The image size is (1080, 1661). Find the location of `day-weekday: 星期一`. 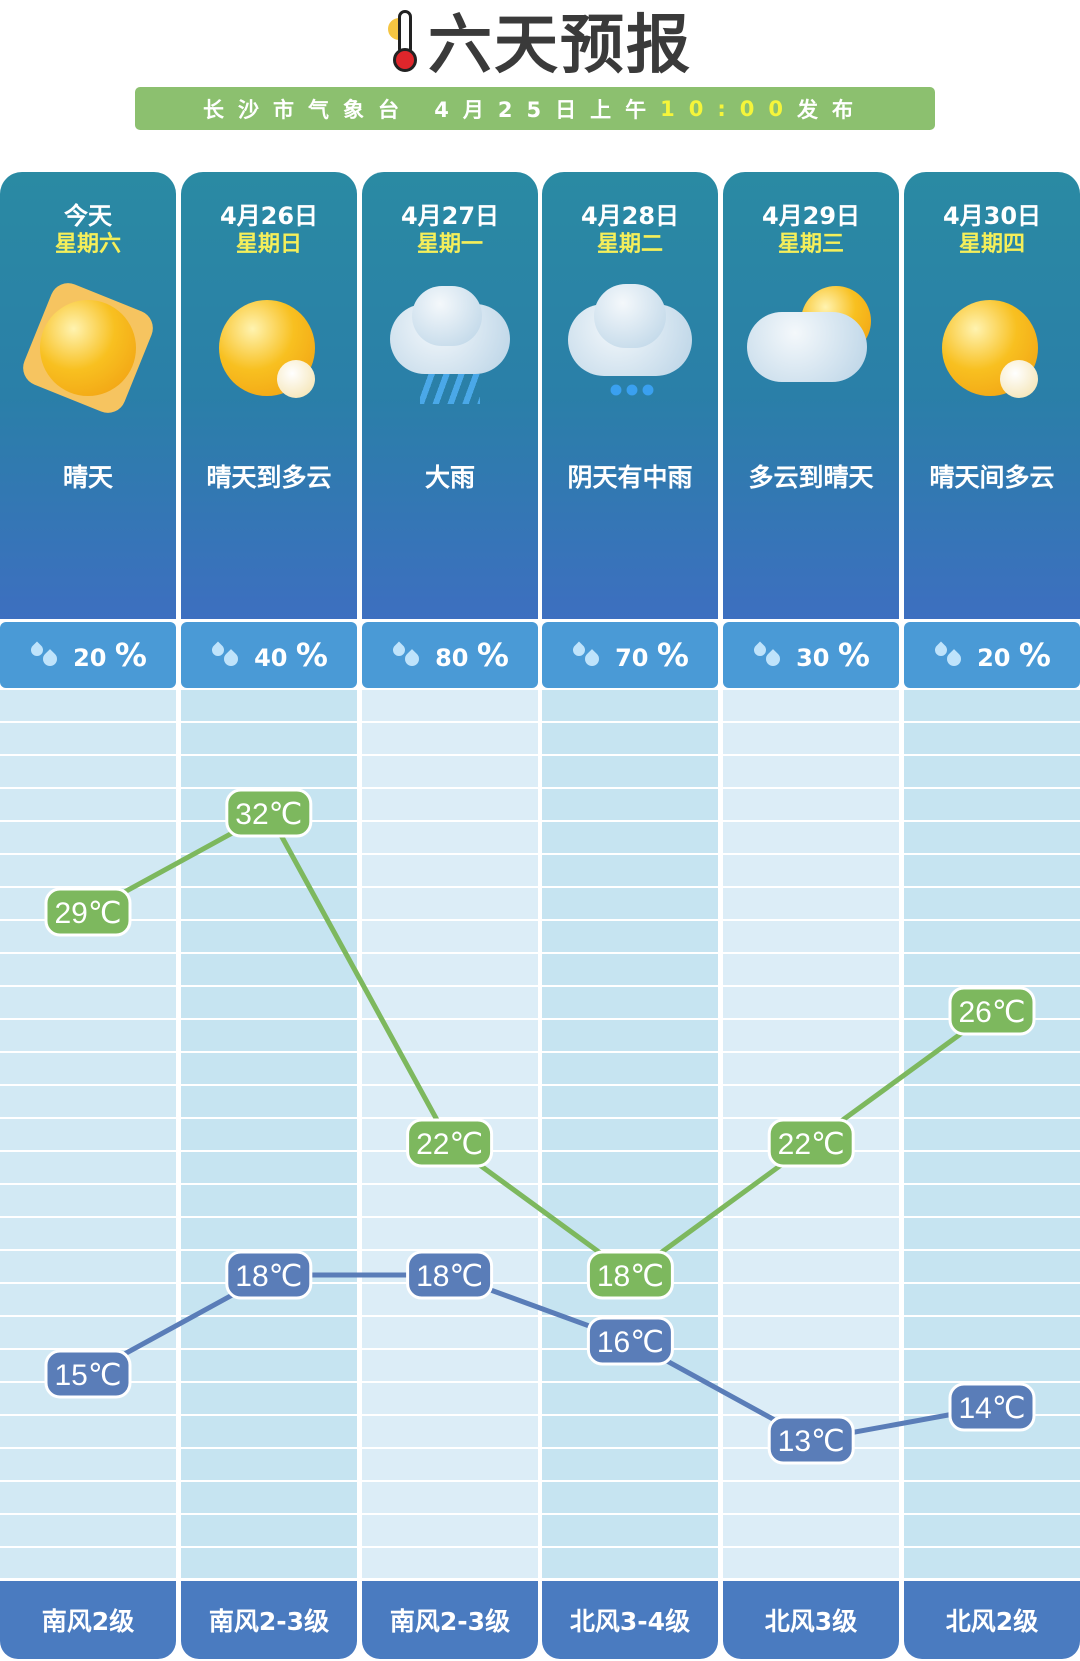

day-weekday: 星期一 is located at coordinates (449, 244).